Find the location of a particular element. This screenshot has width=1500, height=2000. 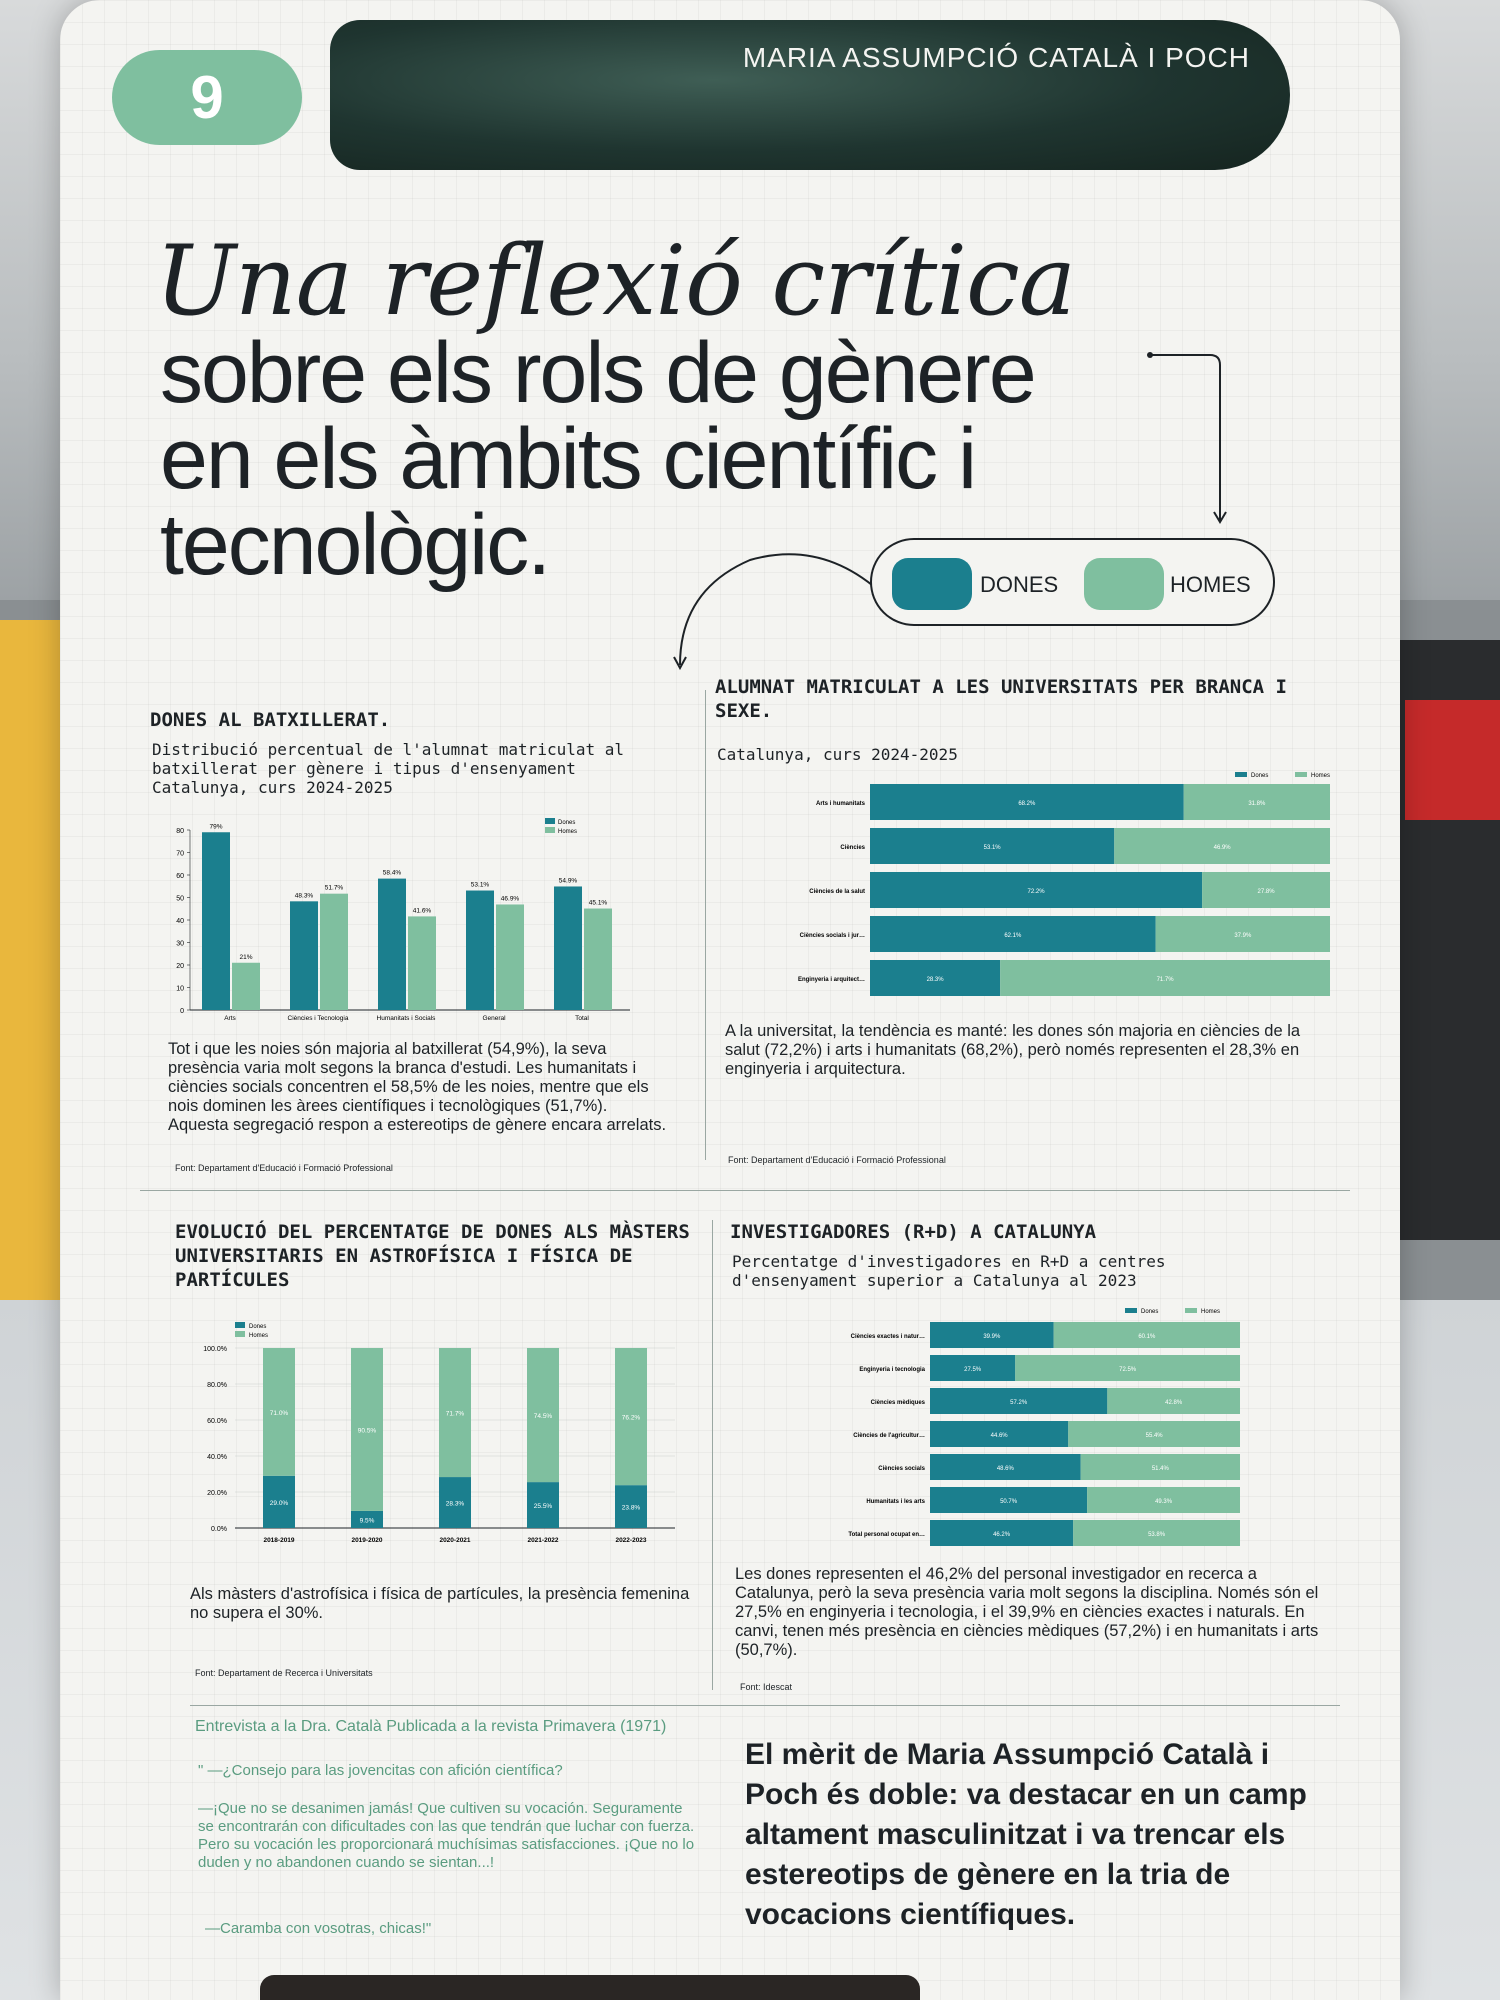

bar-label: 62.1% is located at coordinates (1013, 936).